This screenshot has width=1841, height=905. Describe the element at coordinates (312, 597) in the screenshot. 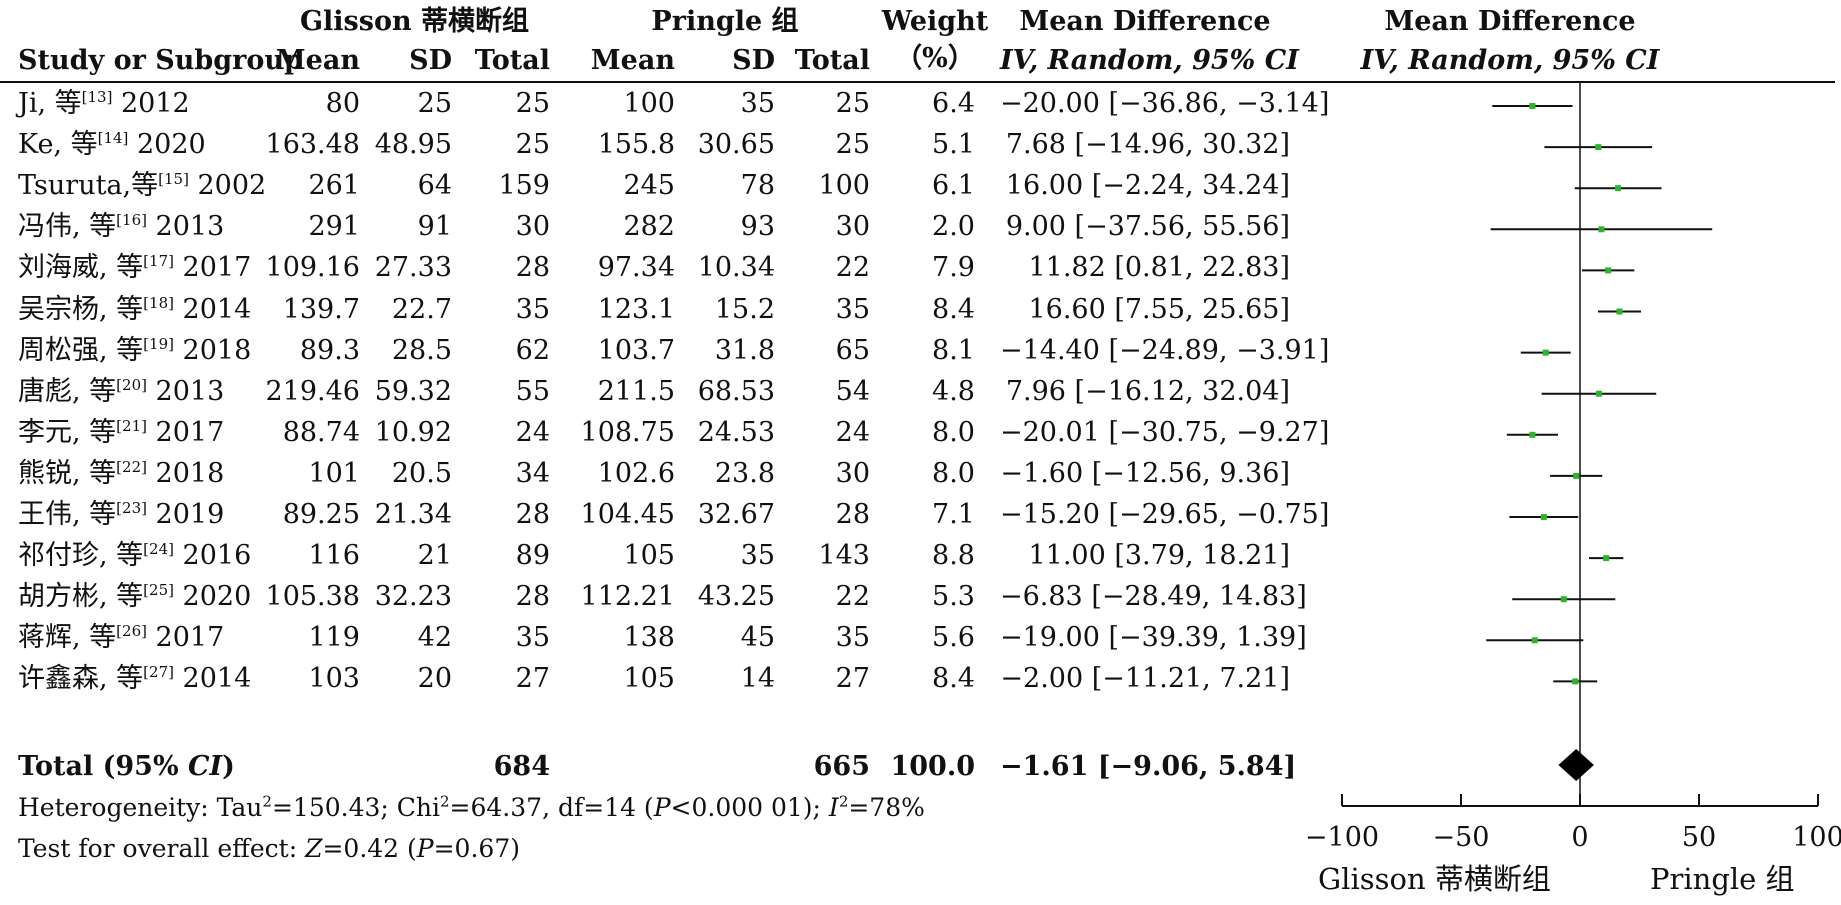

I see `group1-mean: 105.38` at that location.